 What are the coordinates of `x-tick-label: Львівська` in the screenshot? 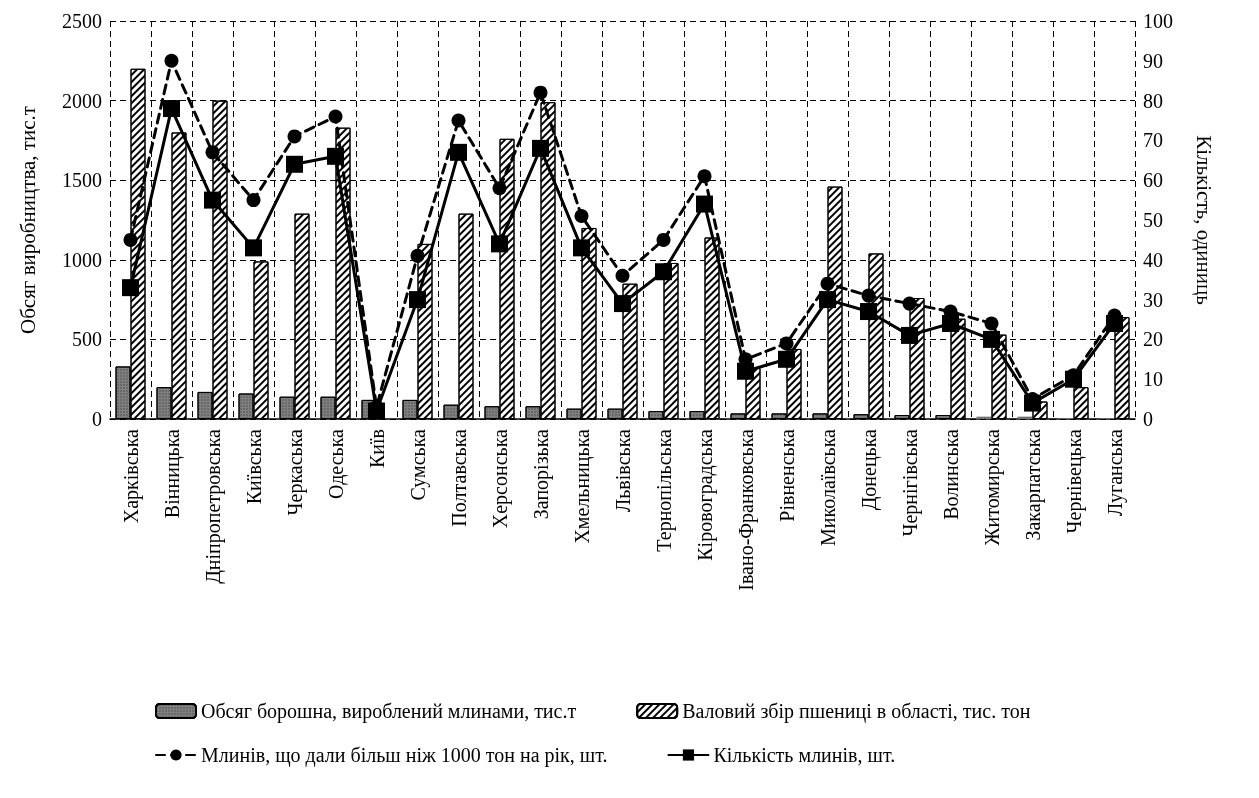 It's located at (622, 470).